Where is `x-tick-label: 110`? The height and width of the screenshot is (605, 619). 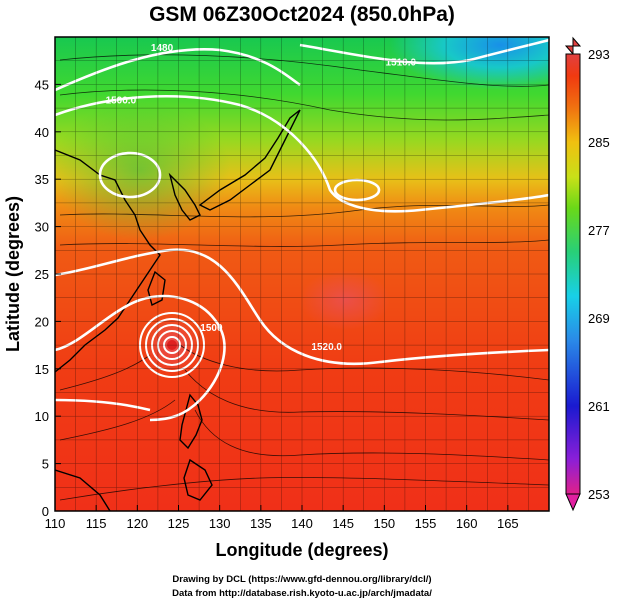
x-tick-label: 110 is located at coordinates (55, 523).